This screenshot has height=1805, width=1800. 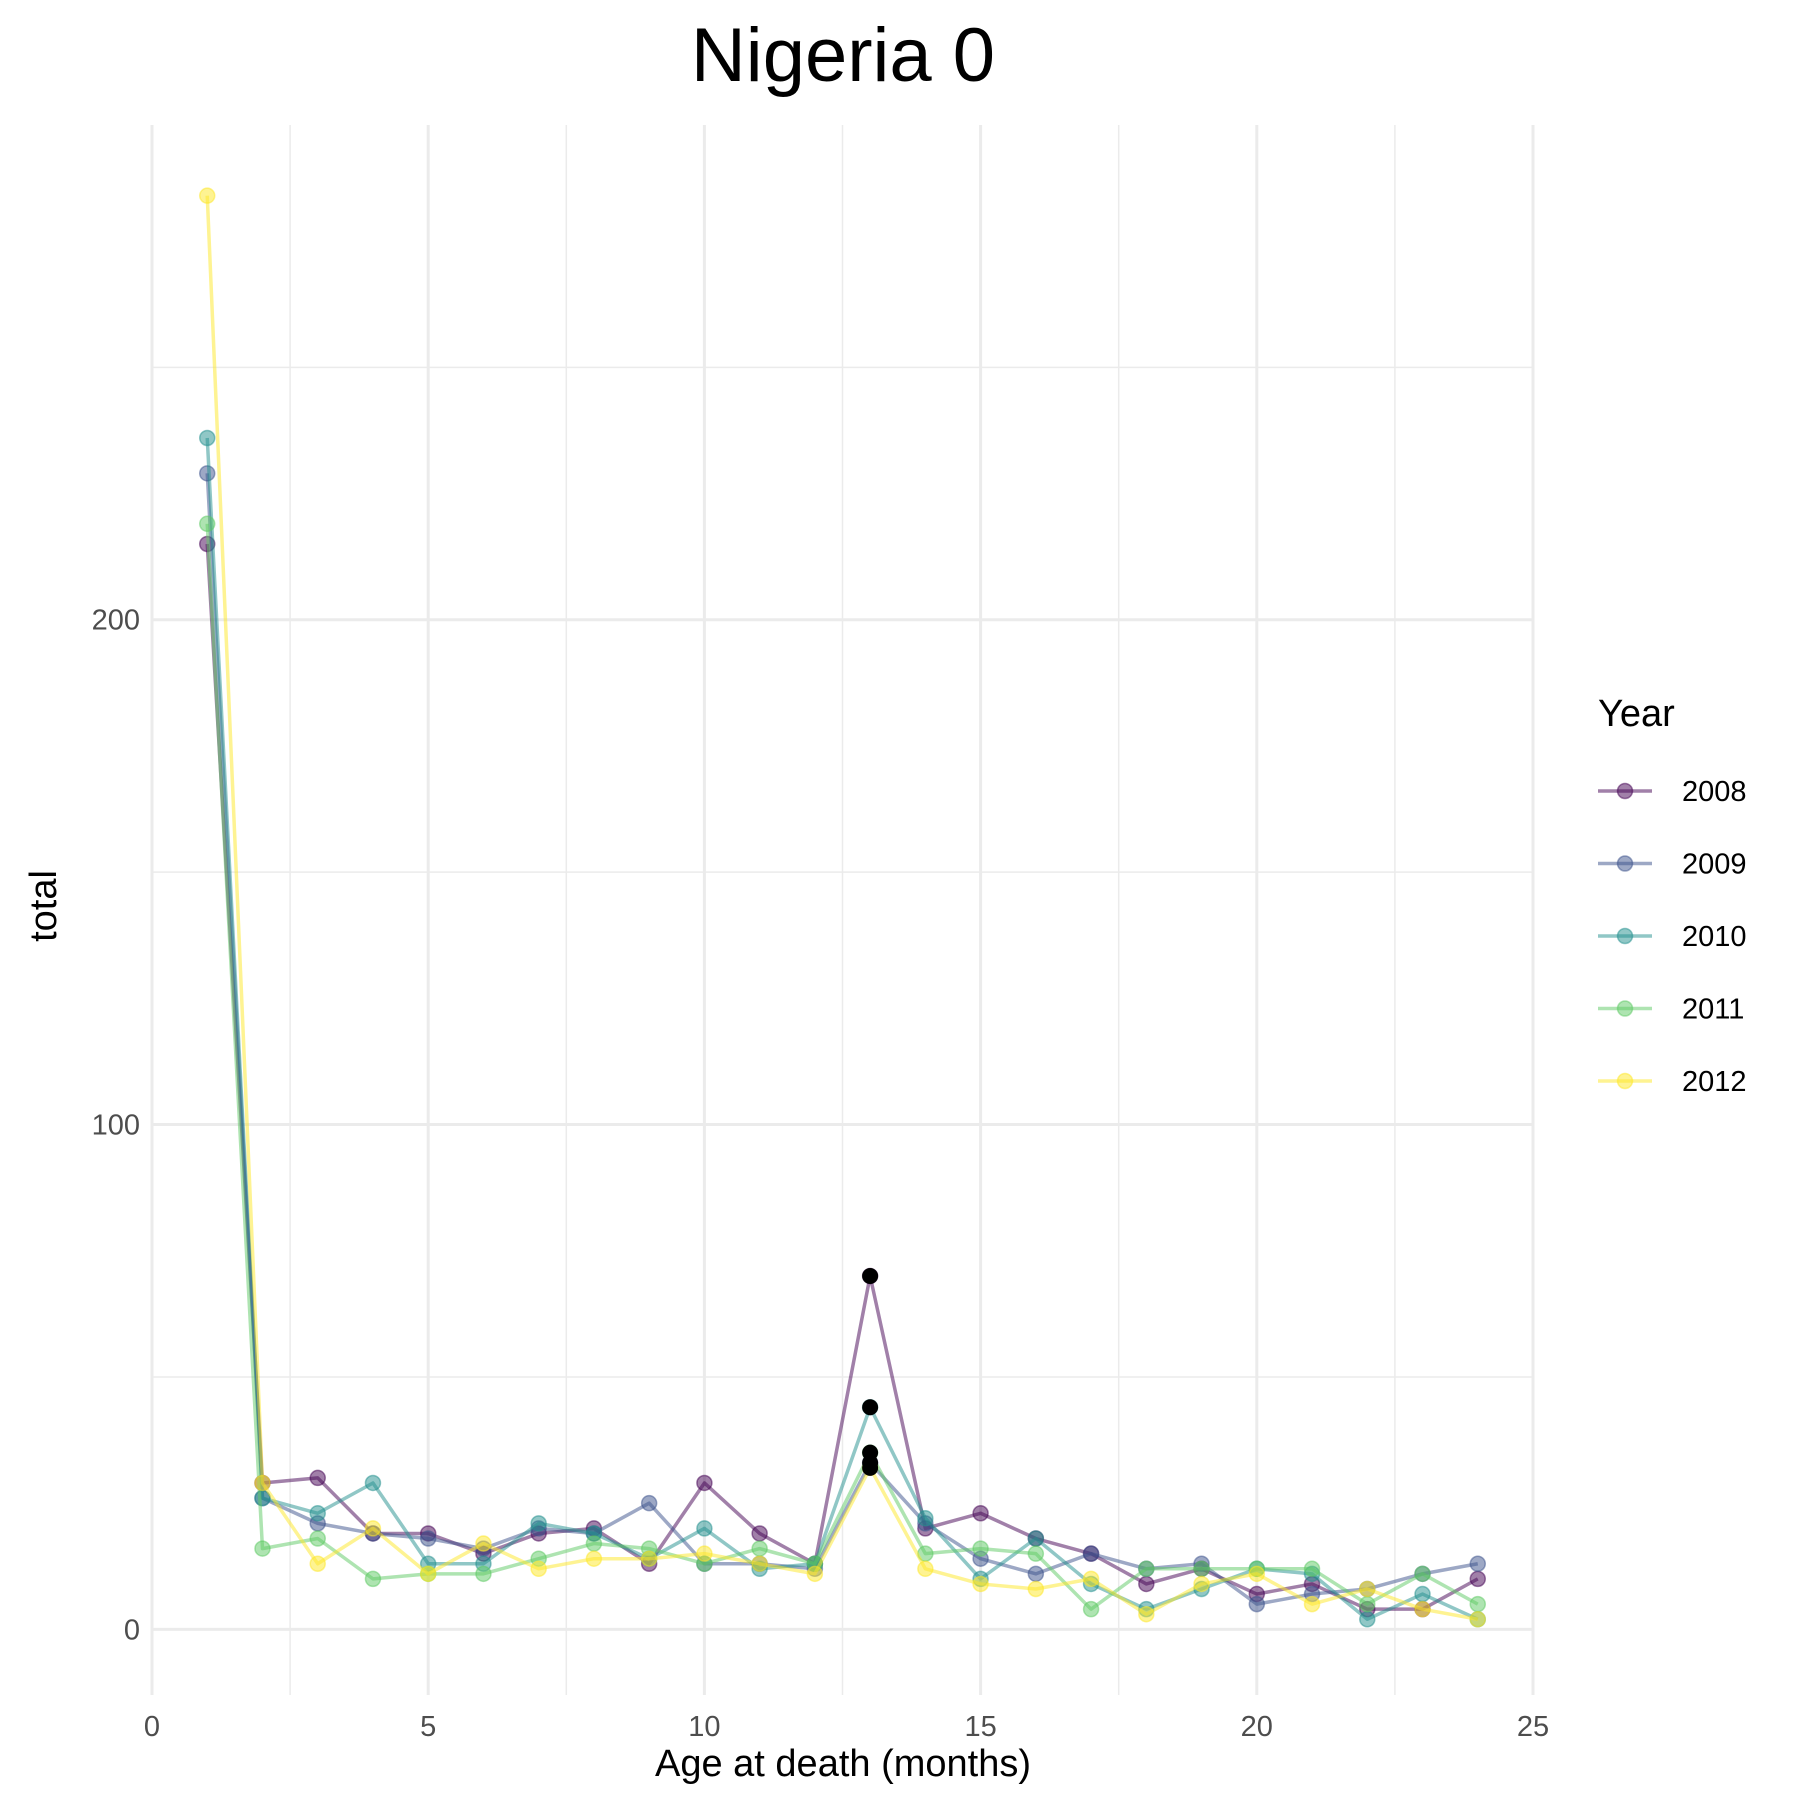 I want to click on legend-item-2008: 2008, so click(x=1672, y=792).